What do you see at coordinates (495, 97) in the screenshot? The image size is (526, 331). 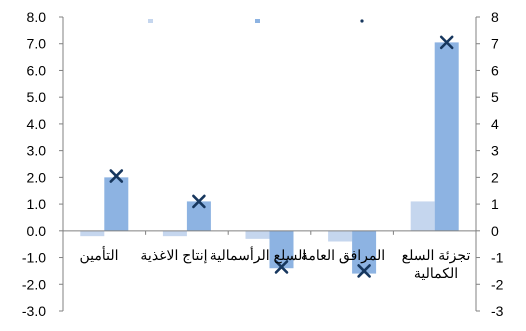 I see `right-tick-label: 5` at bounding box center [495, 97].